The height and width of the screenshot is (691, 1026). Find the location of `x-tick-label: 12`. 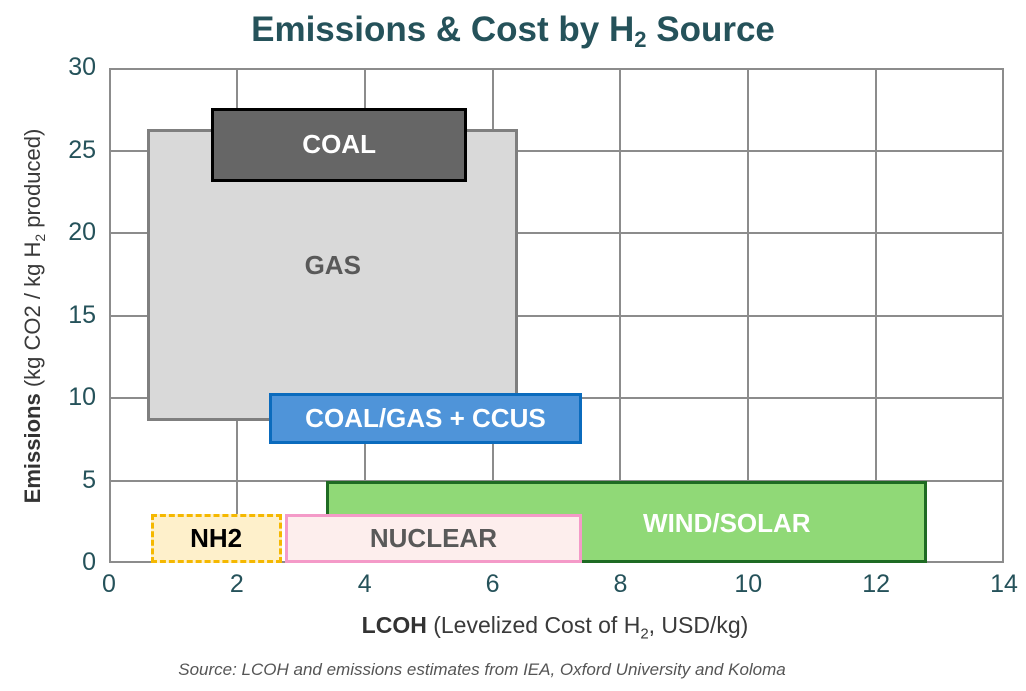

x-tick-label: 12 is located at coordinates (876, 584).